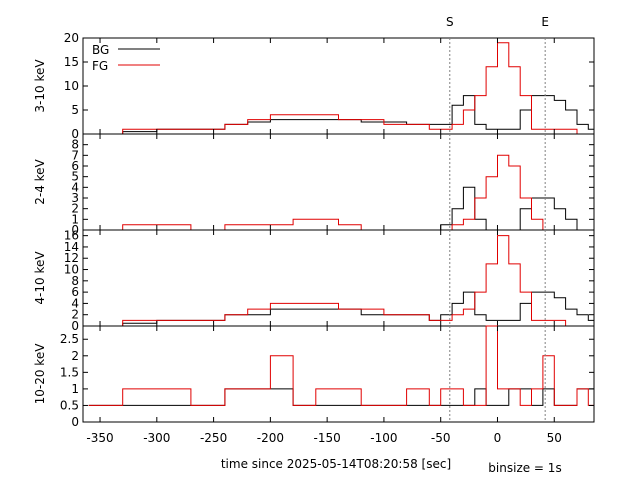  I want to click on marker-start-label: S, so click(450, 22).